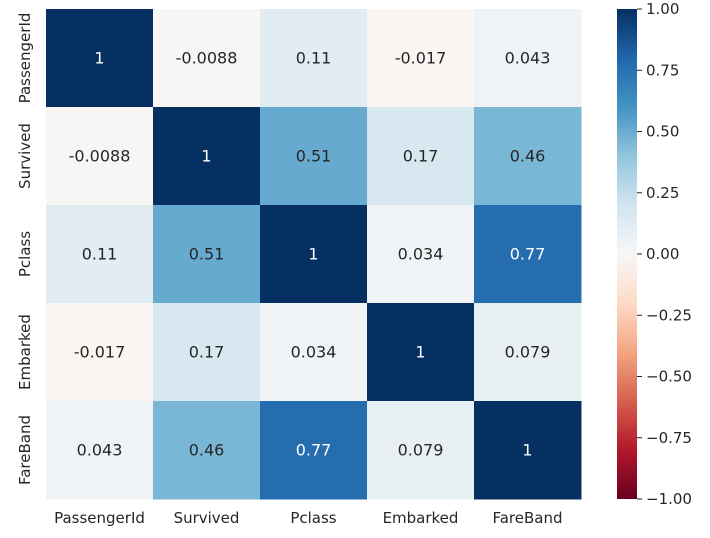  I want to click on x-tick-label: Pclass, so click(313, 518).